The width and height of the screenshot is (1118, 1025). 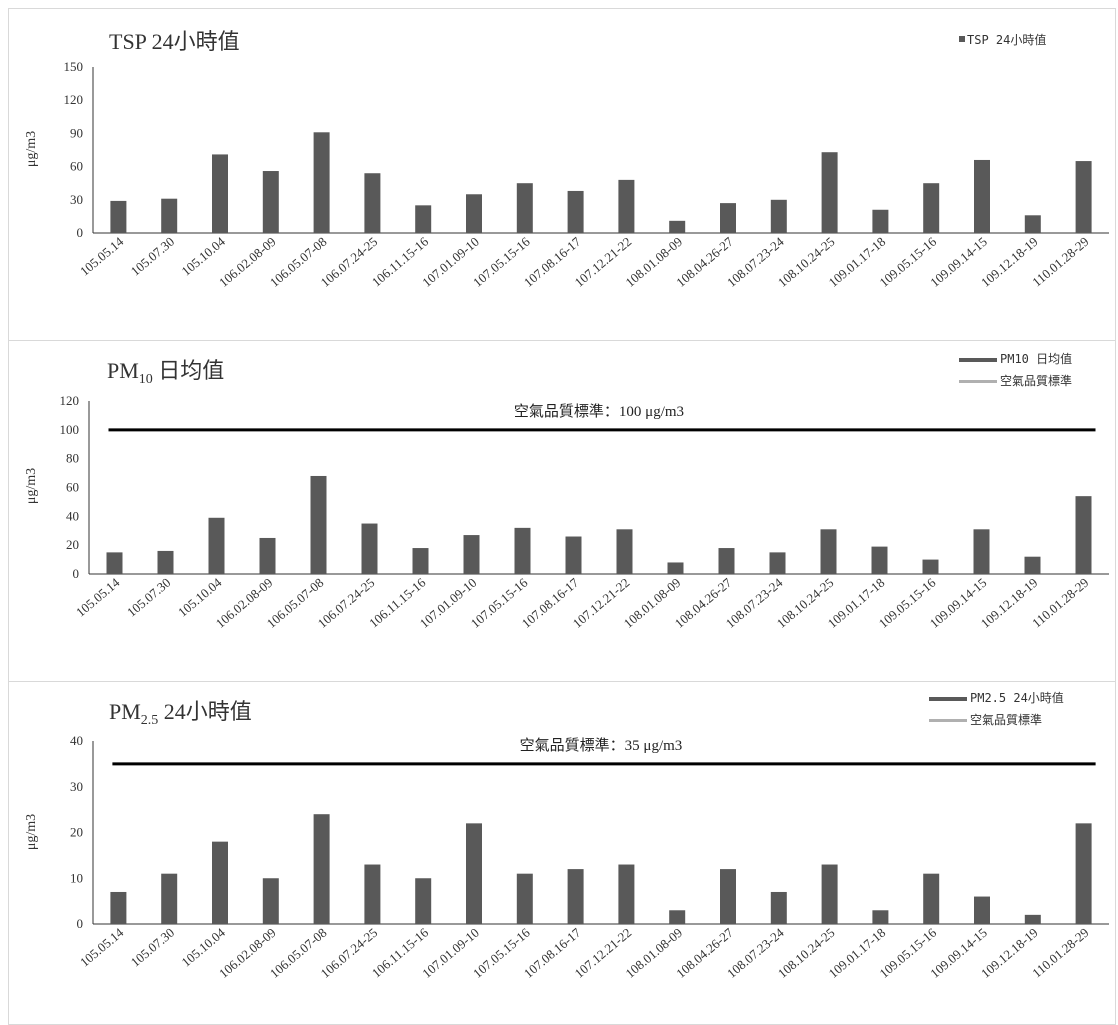 What do you see at coordinates (70, 429) in the screenshot?
I see `y-tick-label: 100` at bounding box center [70, 429].